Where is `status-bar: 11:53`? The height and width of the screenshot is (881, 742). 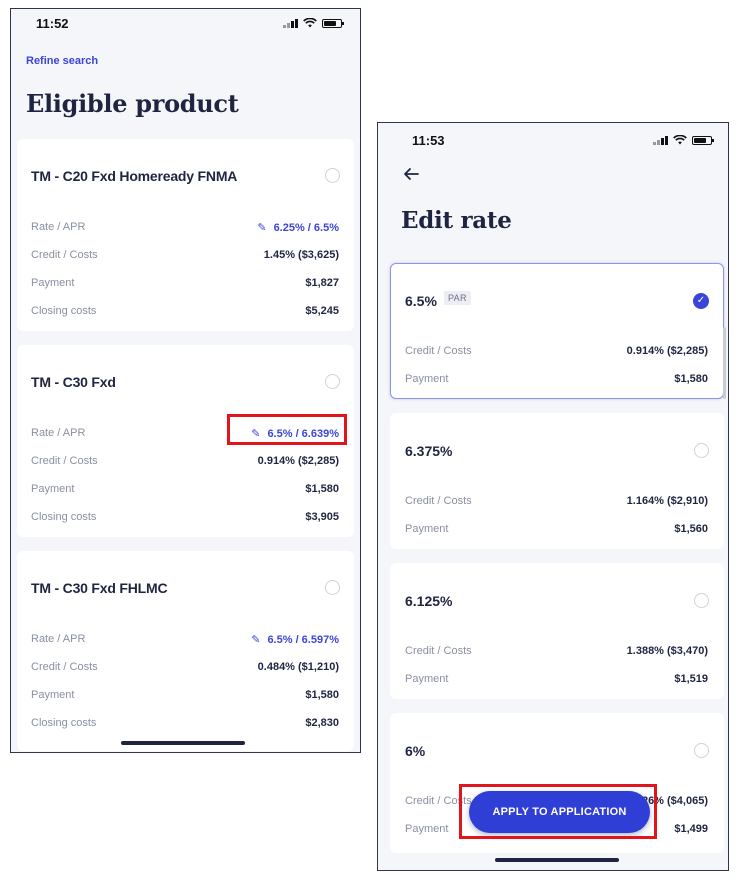 status-bar: 11:53 is located at coordinates (553, 137).